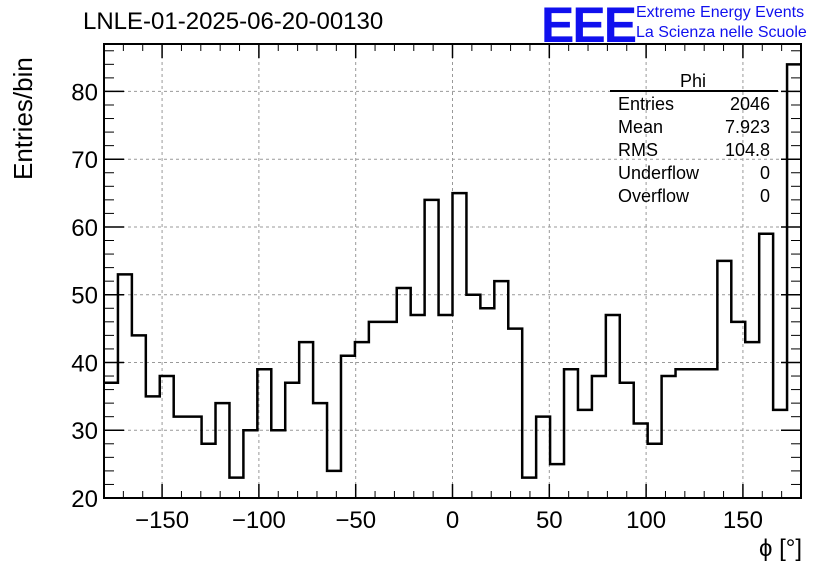 The width and height of the screenshot is (836, 572). I want to click on stats-value: 7.923, so click(747, 127).